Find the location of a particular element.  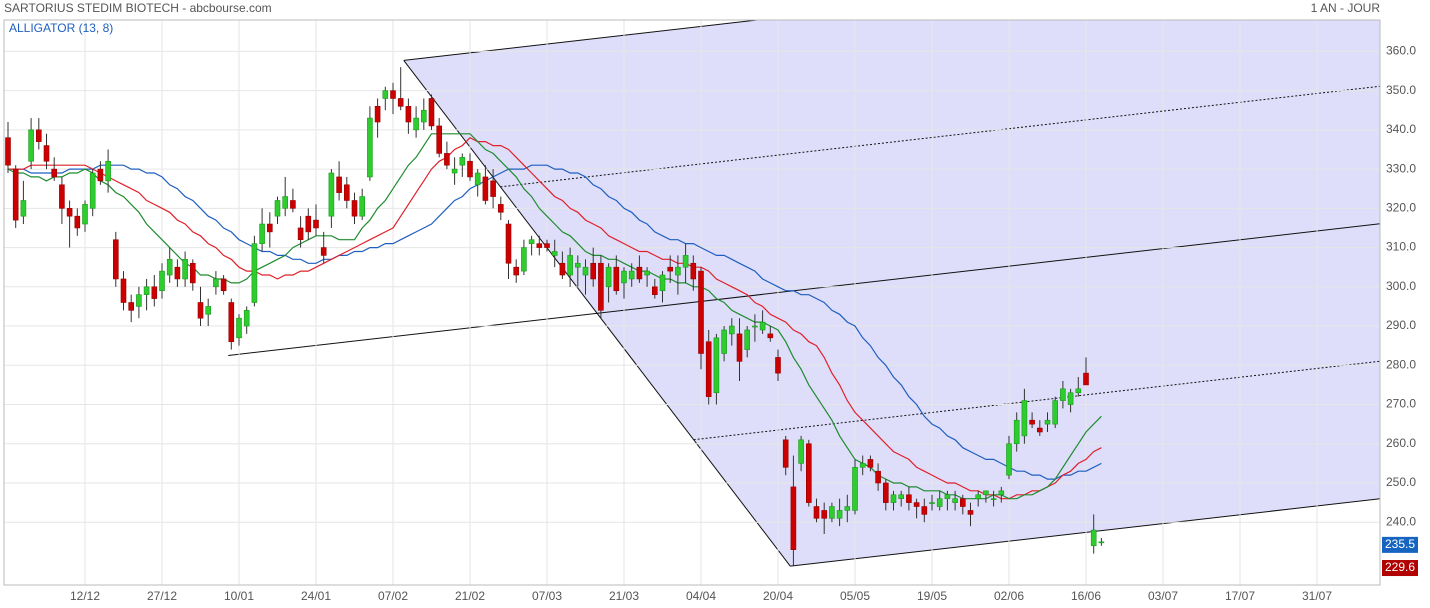

x-tick-label: 27/12 is located at coordinates (162, 596).